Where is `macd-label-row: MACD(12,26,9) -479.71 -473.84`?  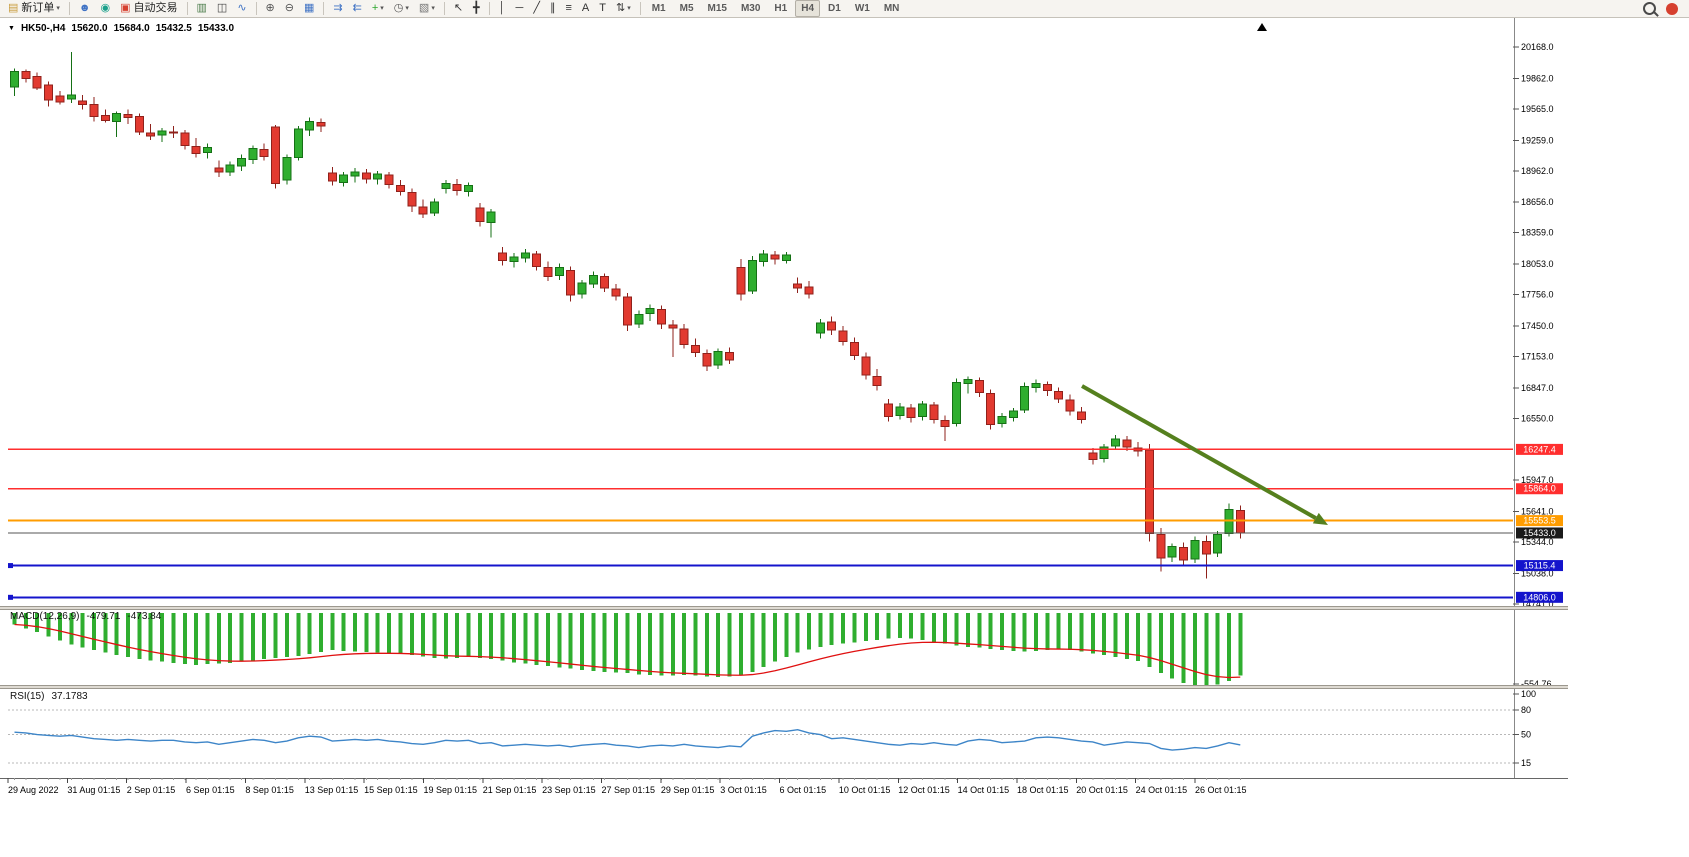 macd-label-row: MACD(12,26,9) -479.71 -473.84 is located at coordinates (85, 616).